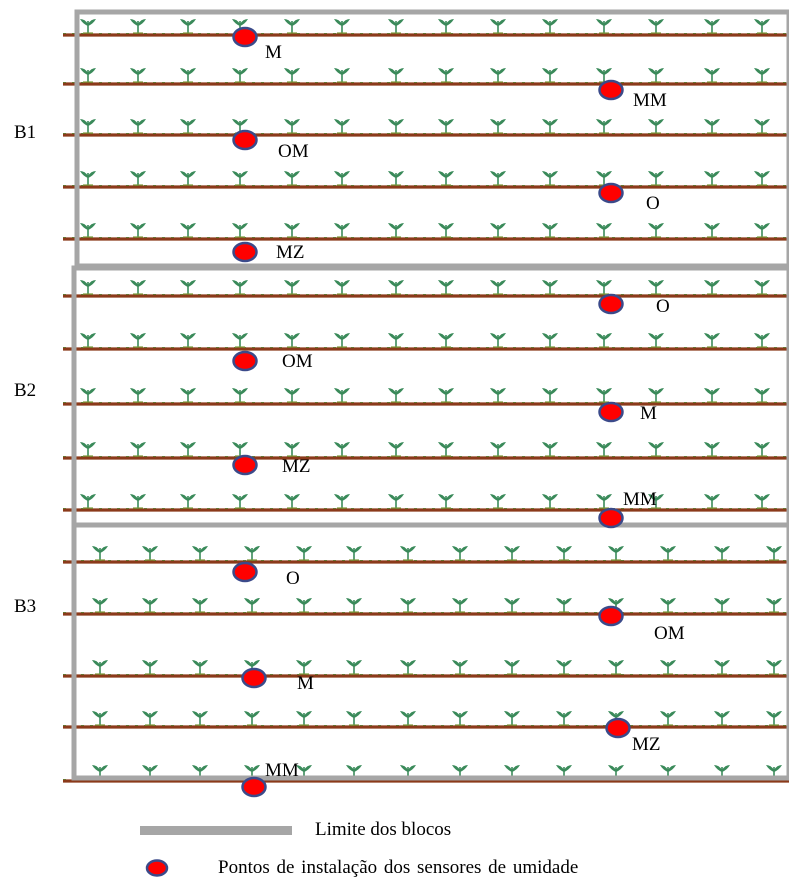 This screenshot has height=880, width=789. I want to click on block-label-b3: B3, so click(25, 606).